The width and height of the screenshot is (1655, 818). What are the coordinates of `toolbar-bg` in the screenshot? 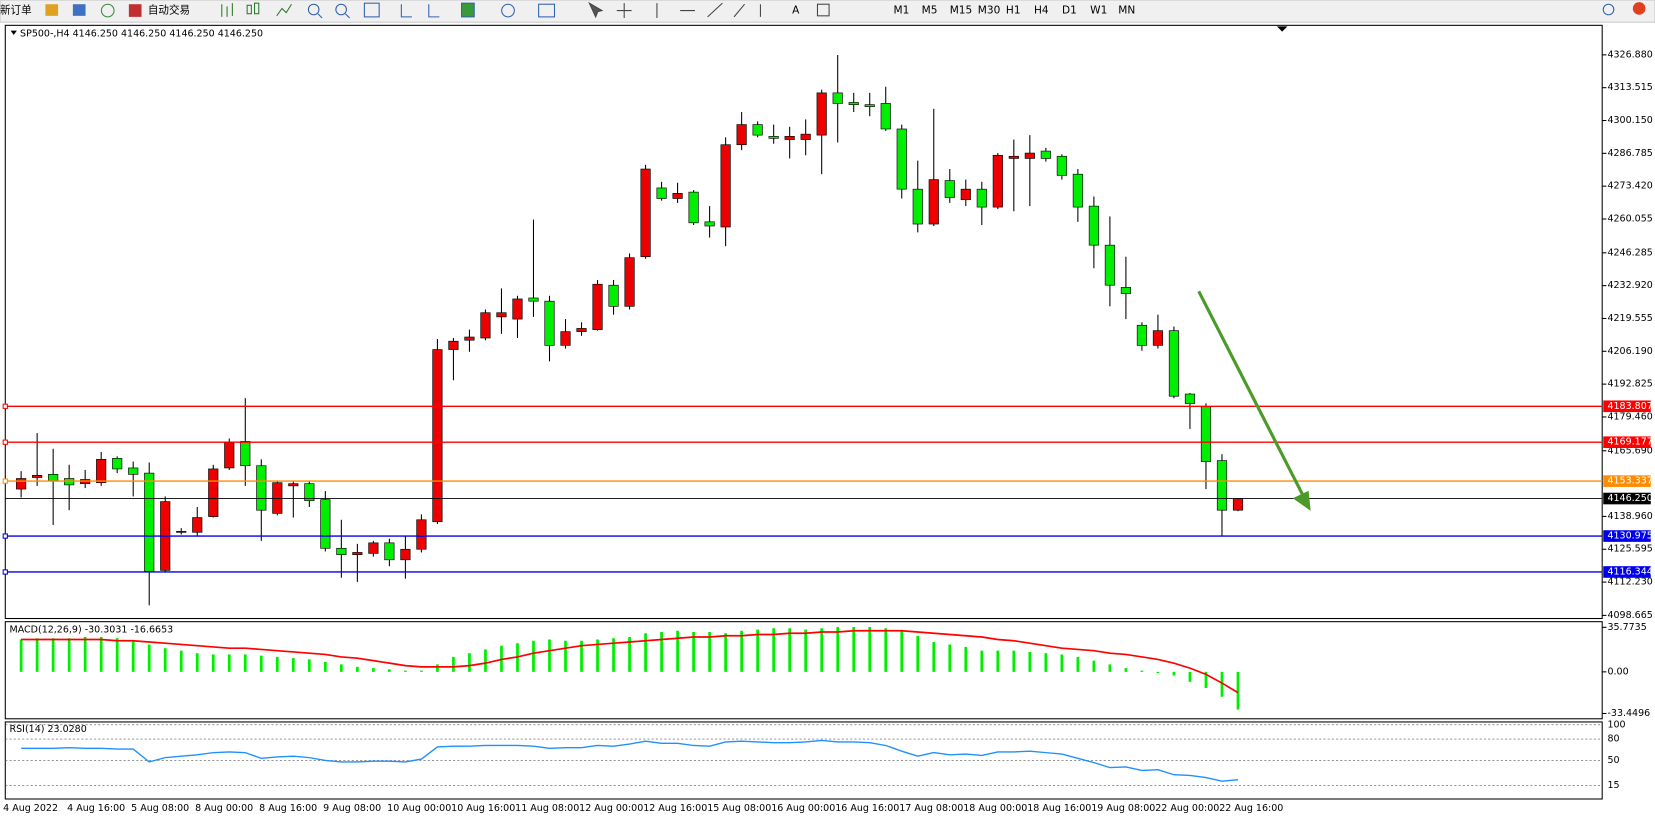 It's located at (827, 11).